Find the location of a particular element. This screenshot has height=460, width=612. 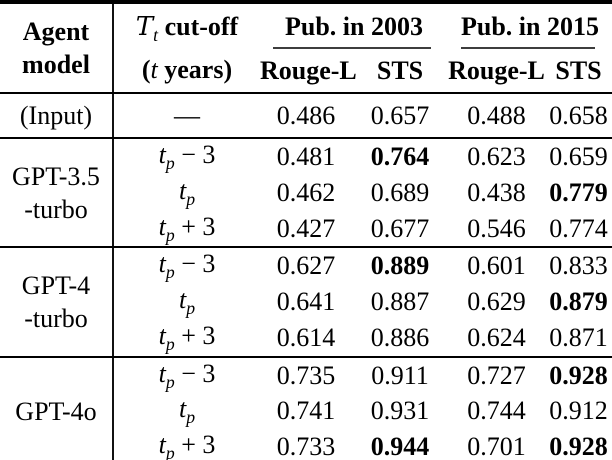

value-cell: 0.629 is located at coordinates (496, 302).